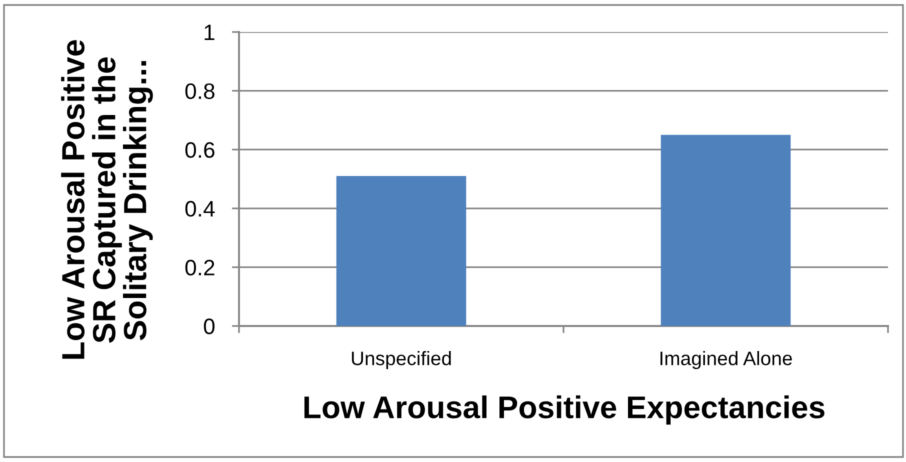 This screenshot has width=906, height=462. What do you see at coordinates (209, 326) in the screenshot?
I see `y-tick-label: 0` at bounding box center [209, 326].